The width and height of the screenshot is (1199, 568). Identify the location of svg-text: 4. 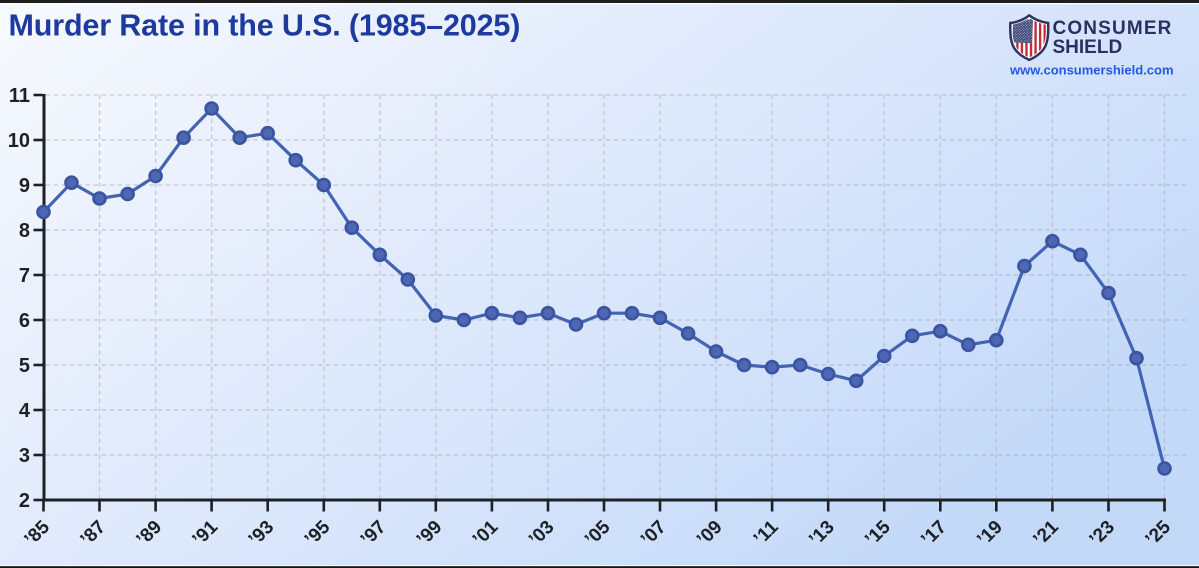
(25, 411).